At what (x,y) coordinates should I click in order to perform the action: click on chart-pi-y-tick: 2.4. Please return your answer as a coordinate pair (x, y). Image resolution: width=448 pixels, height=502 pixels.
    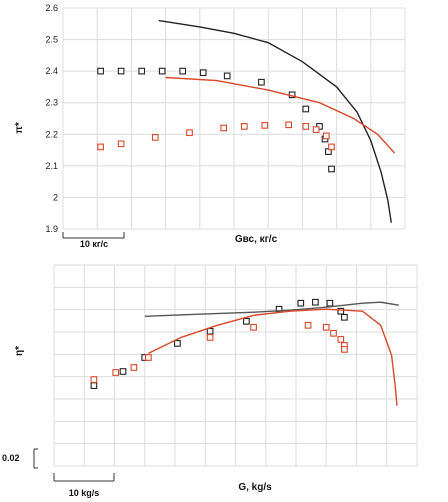
    Looking at the image, I should click on (51, 71).